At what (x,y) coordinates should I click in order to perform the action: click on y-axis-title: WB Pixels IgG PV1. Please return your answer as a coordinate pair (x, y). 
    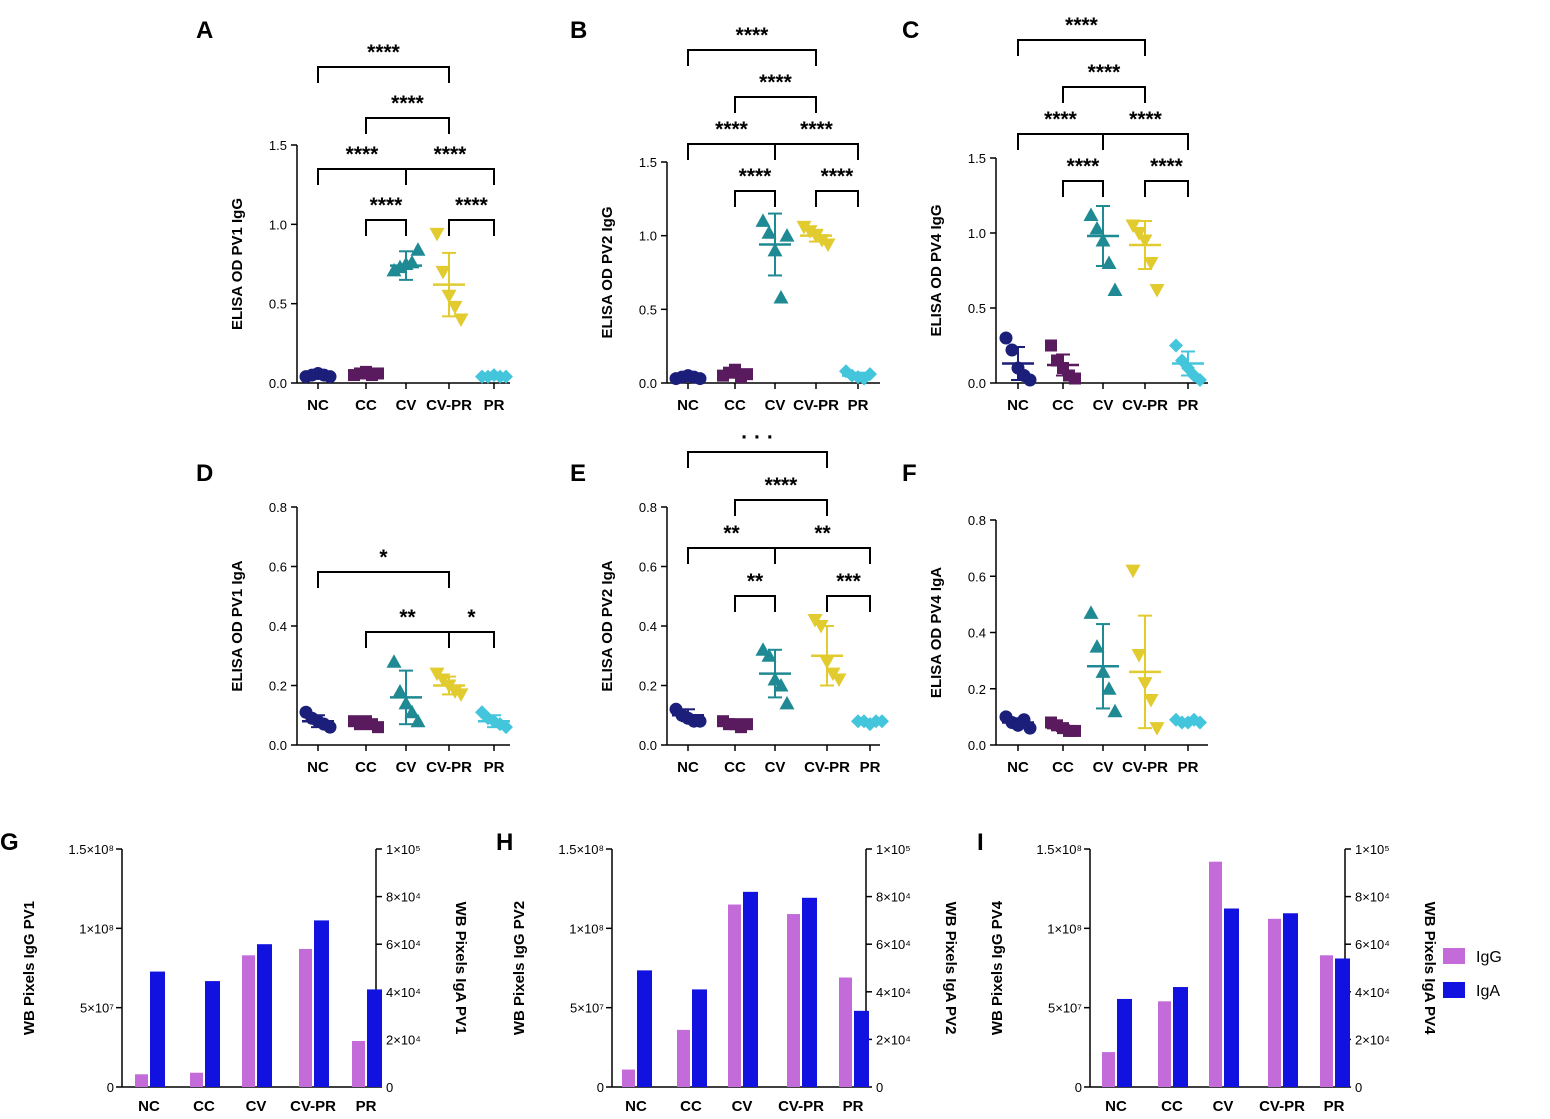
    Looking at the image, I should click on (29, 968).